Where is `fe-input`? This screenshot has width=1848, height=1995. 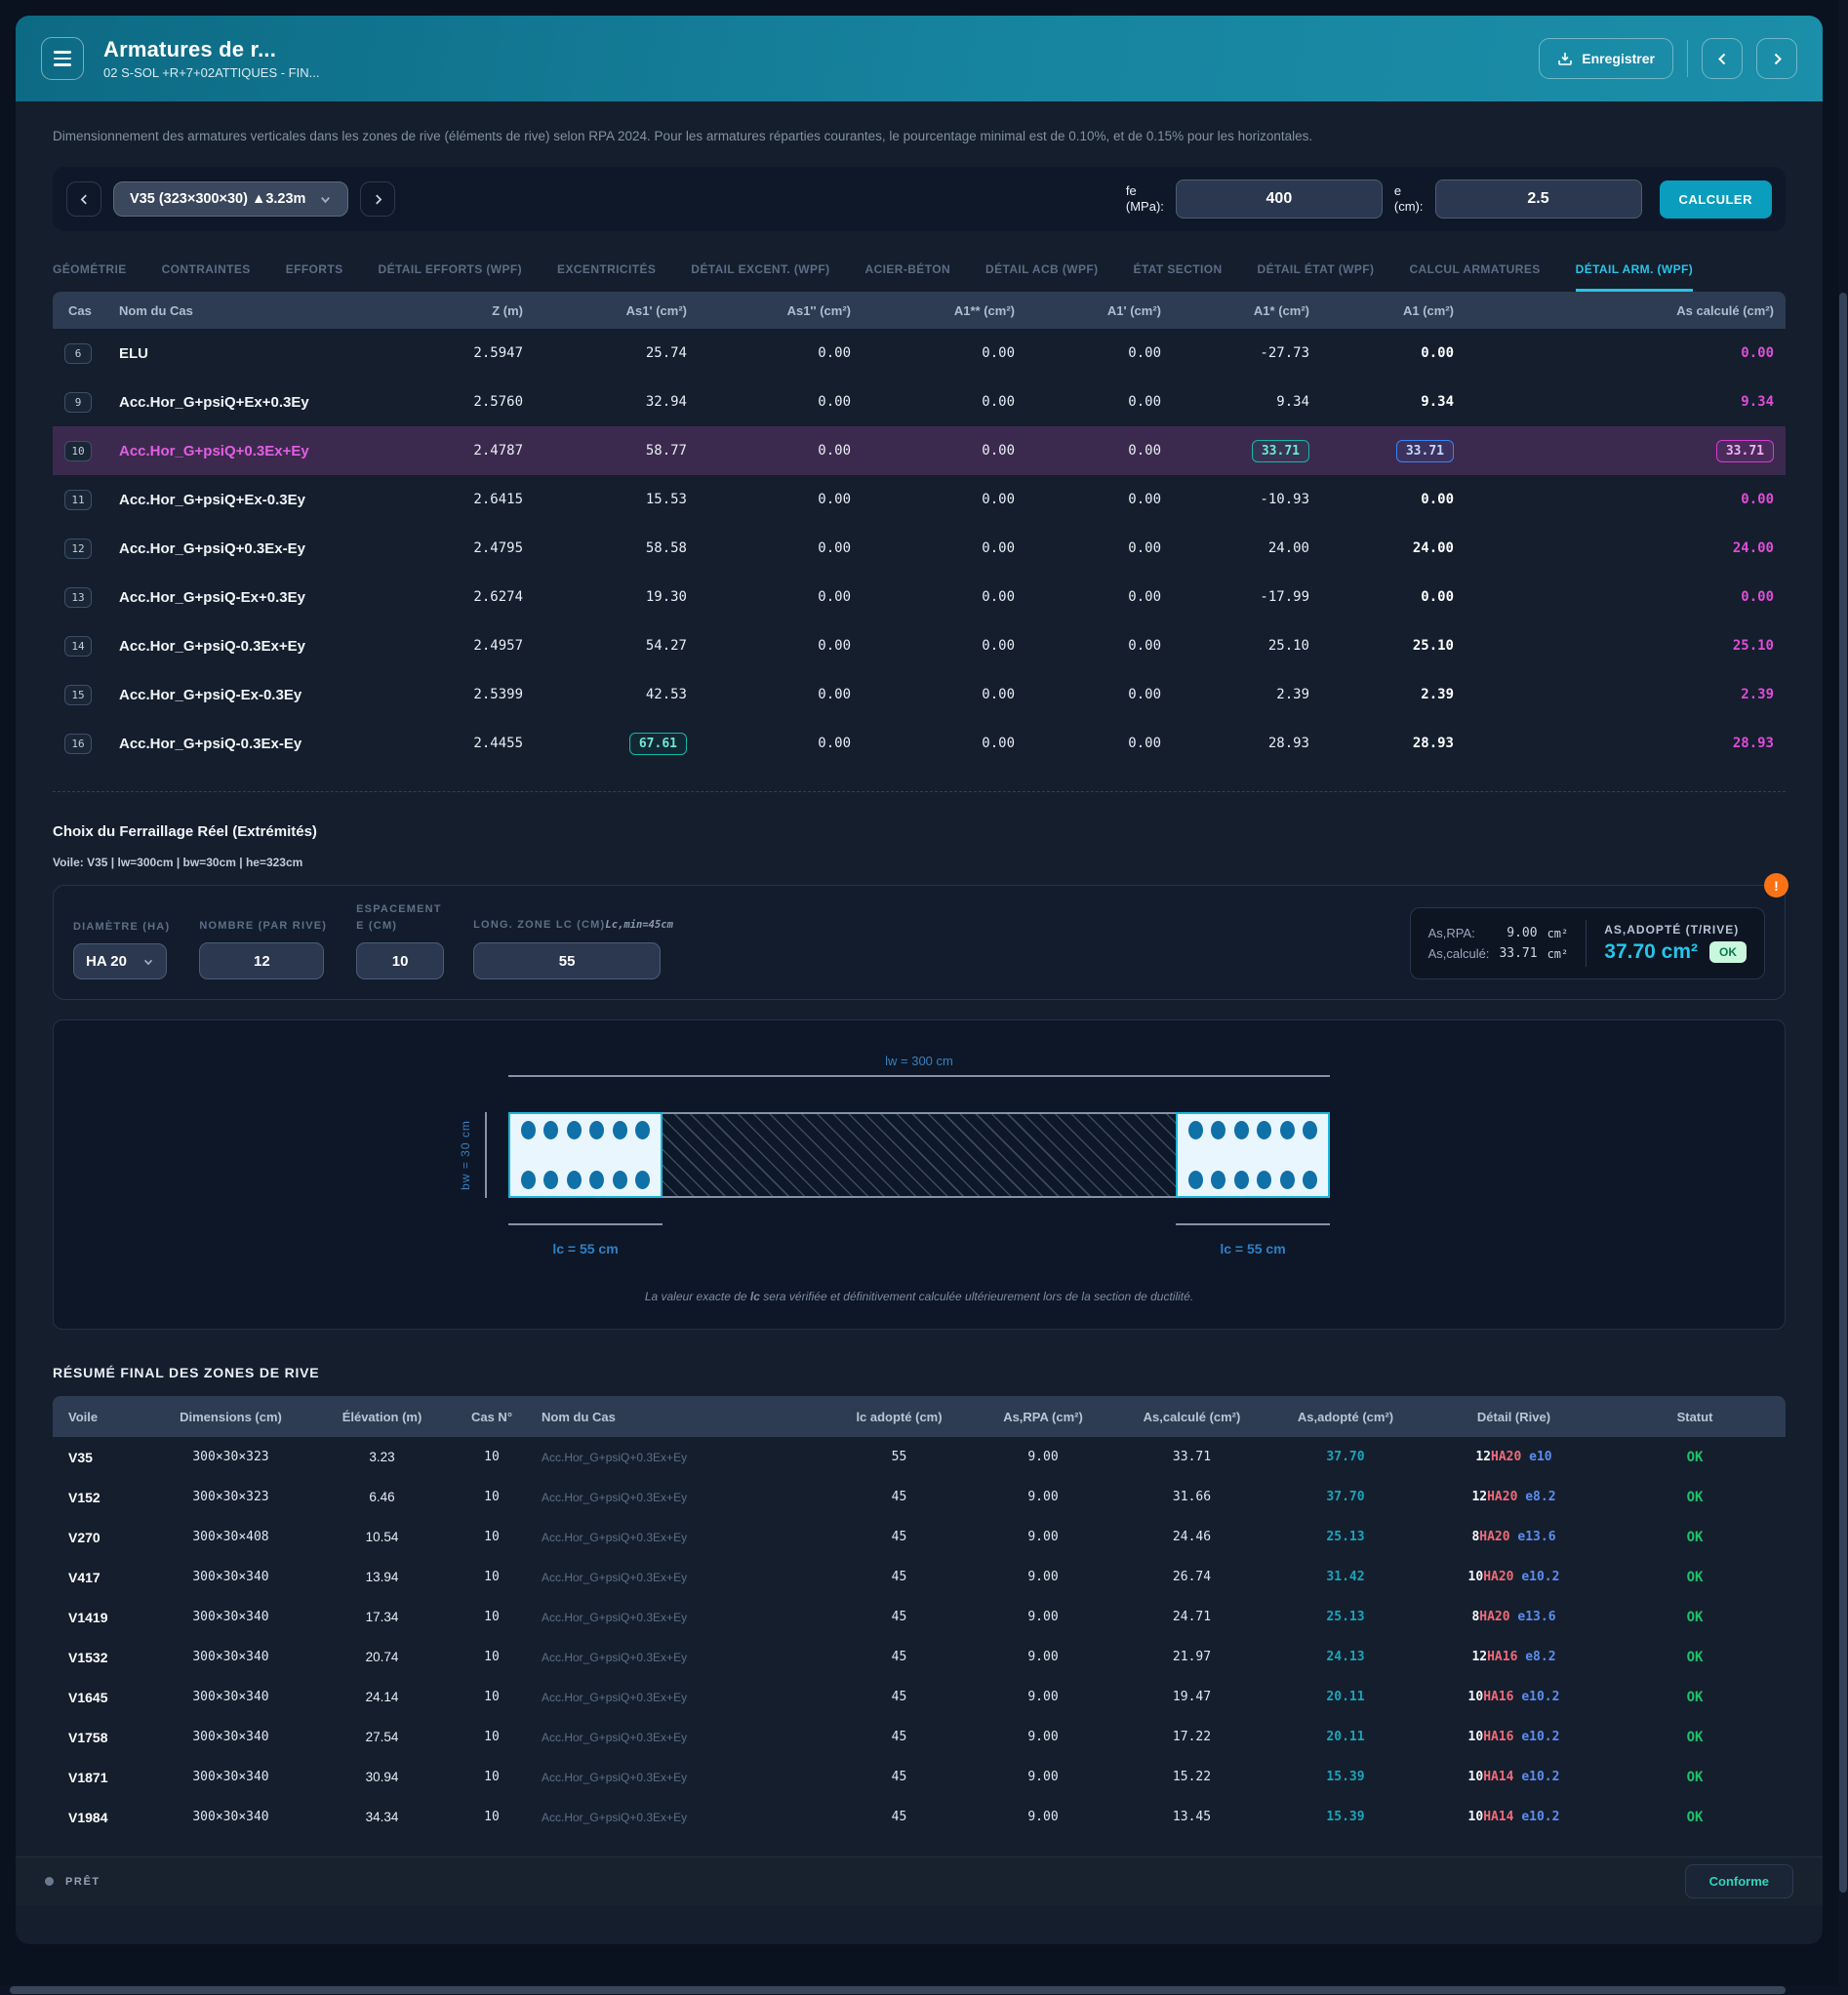
fe-input is located at coordinates (1279, 200).